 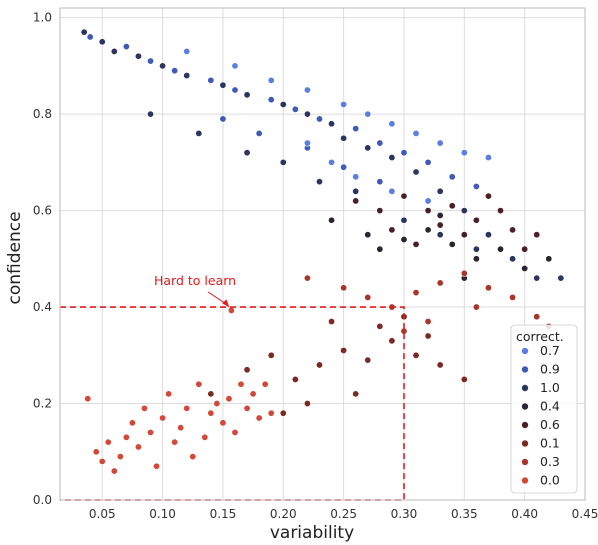 I want to click on legend-label: 1.0, so click(x=550, y=387).